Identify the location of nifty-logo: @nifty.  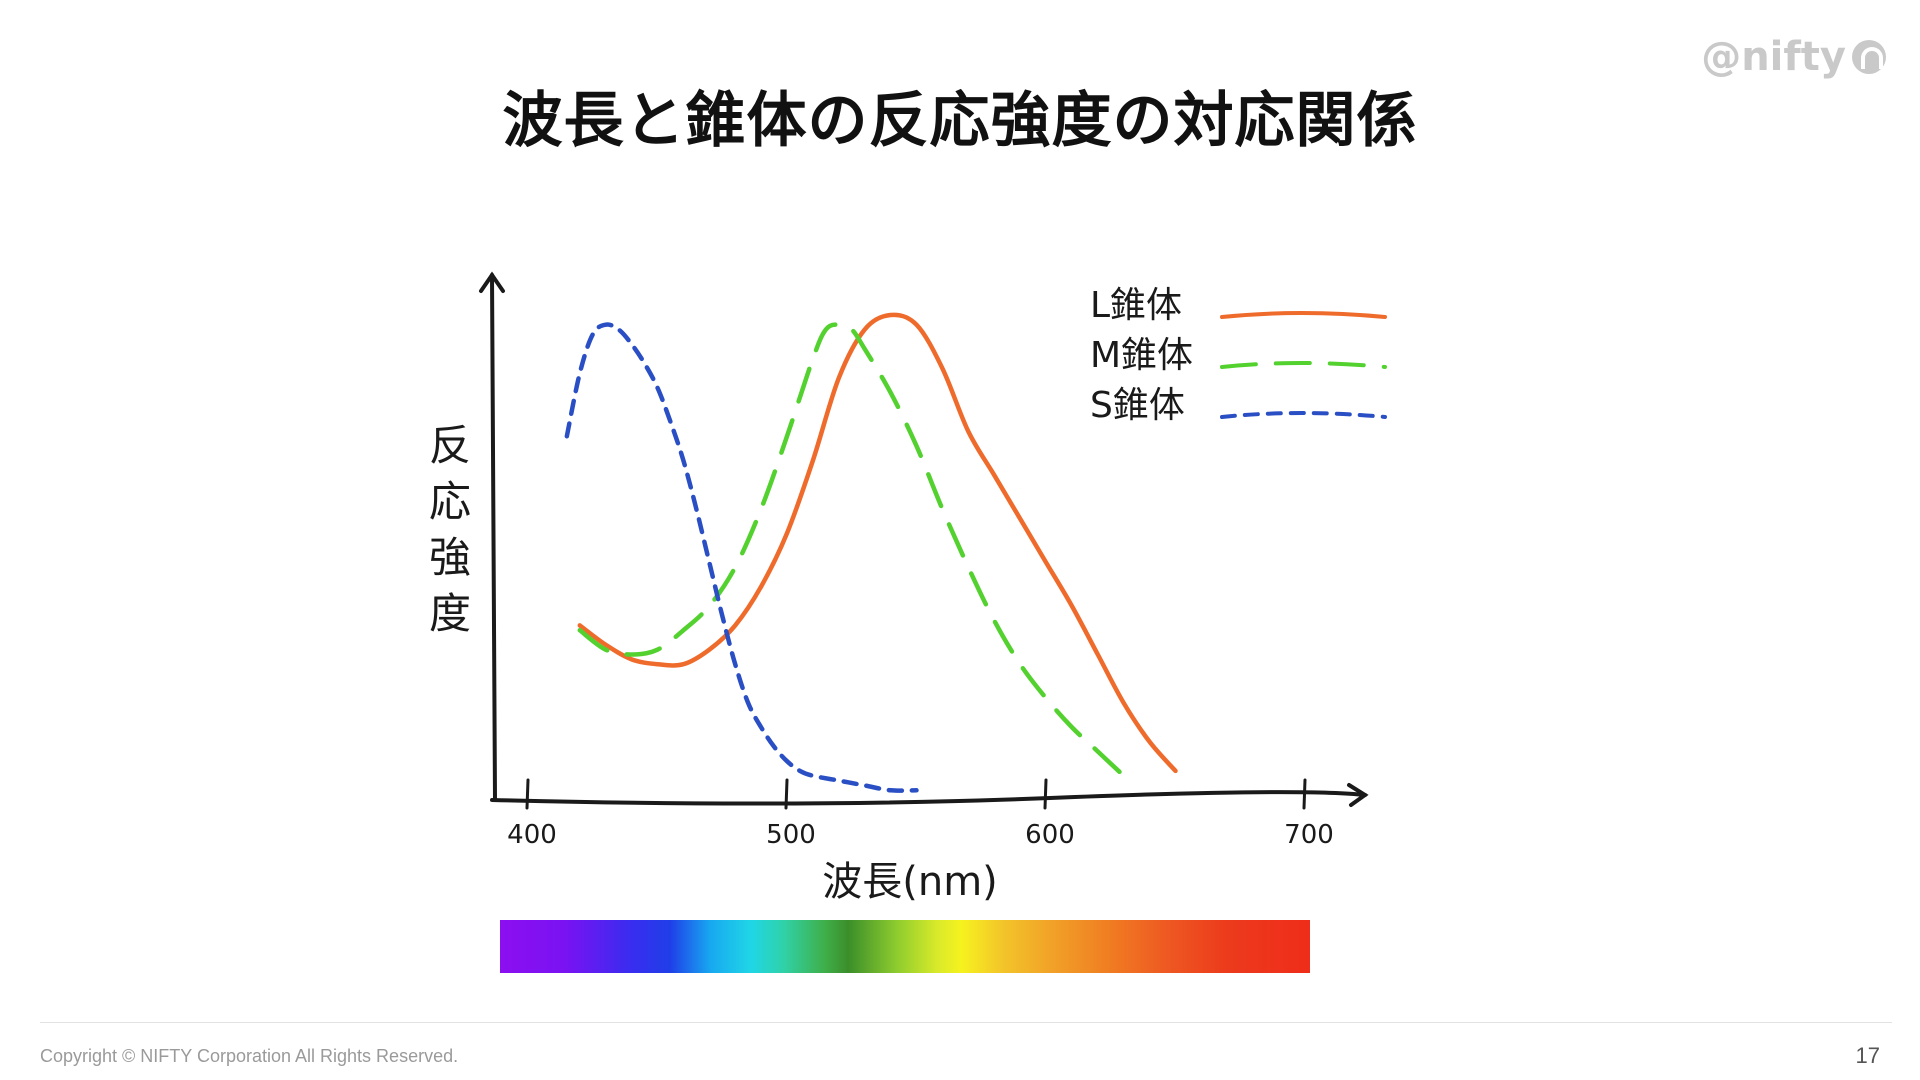
(1793, 57).